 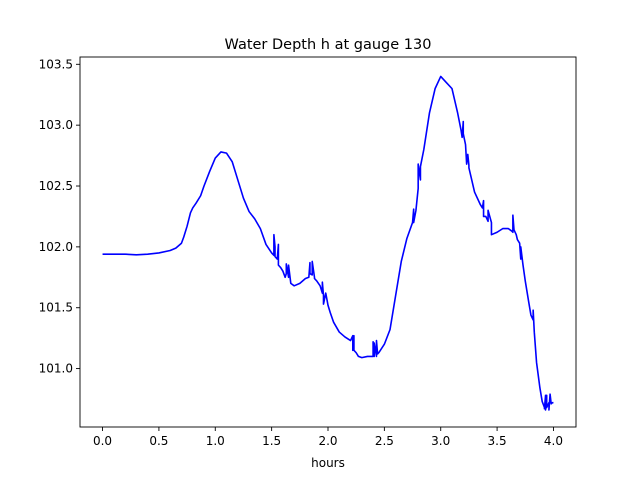 I want to click on y-tick-label: 101.5, so click(x=56, y=308).